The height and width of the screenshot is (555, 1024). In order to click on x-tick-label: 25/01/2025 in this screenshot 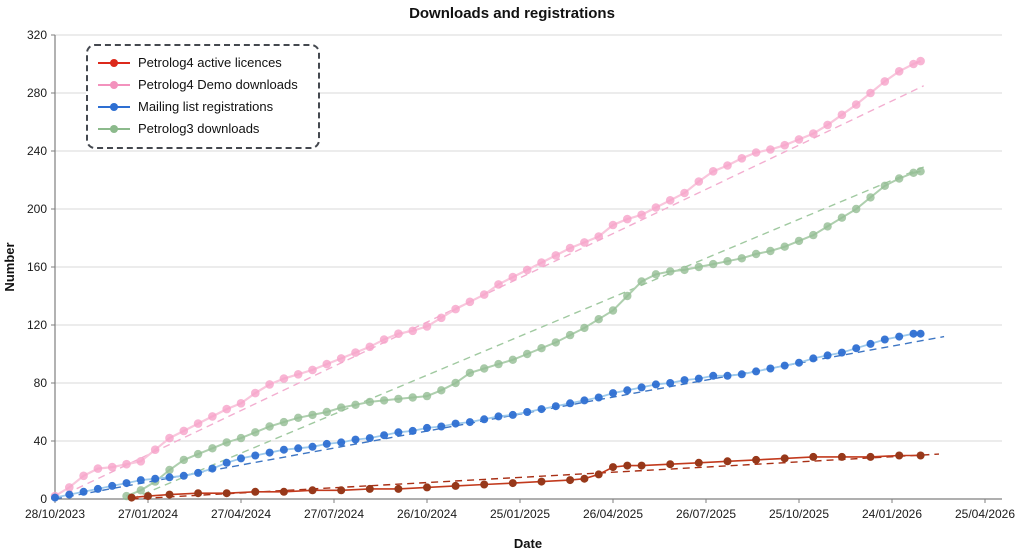, I will do `click(520, 514)`.